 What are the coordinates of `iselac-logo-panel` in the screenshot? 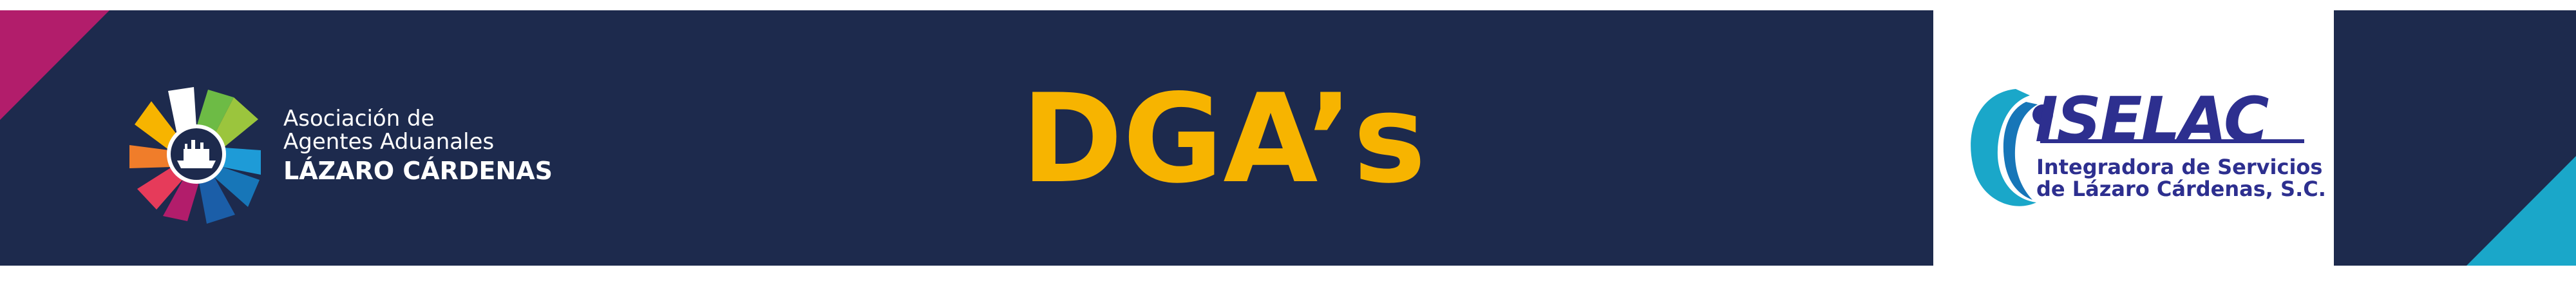 It's located at (2134, 138).